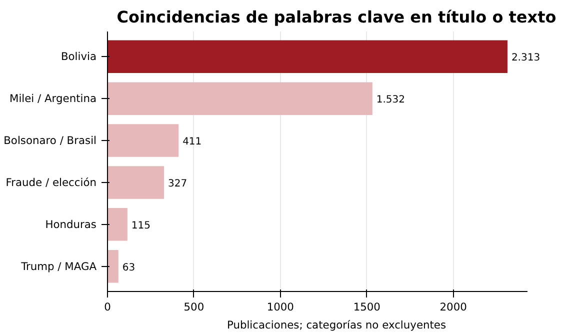 This screenshot has height=334, width=580. What do you see at coordinates (454, 307) in the screenshot?
I see `x-tick-label: 2000` at bounding box center [454, 307].